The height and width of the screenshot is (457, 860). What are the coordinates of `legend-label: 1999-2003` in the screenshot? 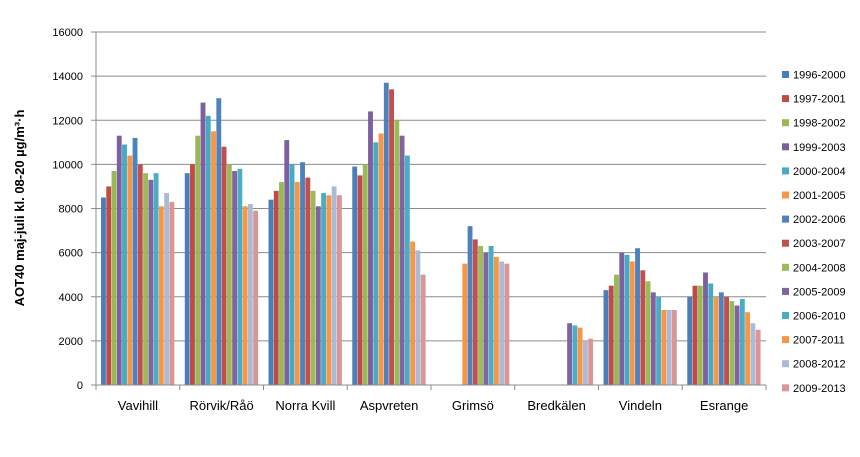 It's located at (819, 148).